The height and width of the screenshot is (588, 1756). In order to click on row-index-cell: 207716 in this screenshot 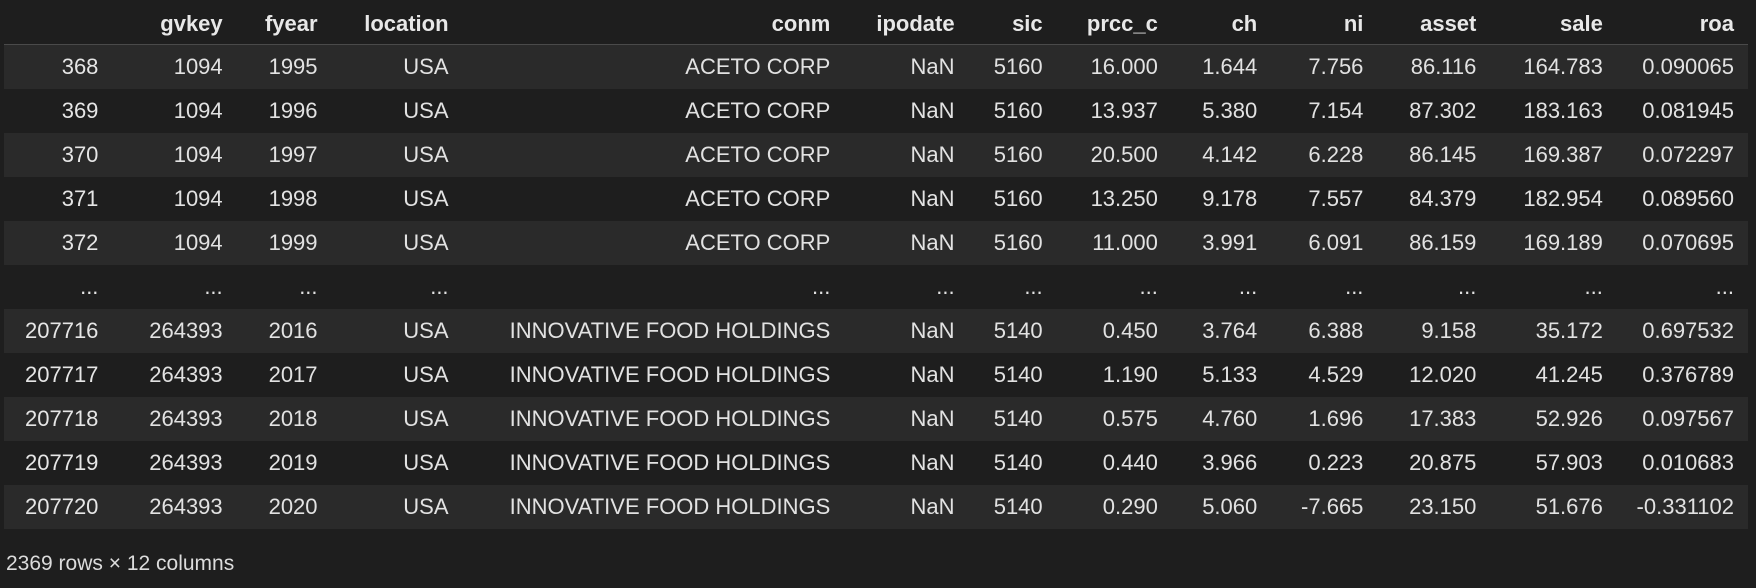, I will do `click(62, 330)`.